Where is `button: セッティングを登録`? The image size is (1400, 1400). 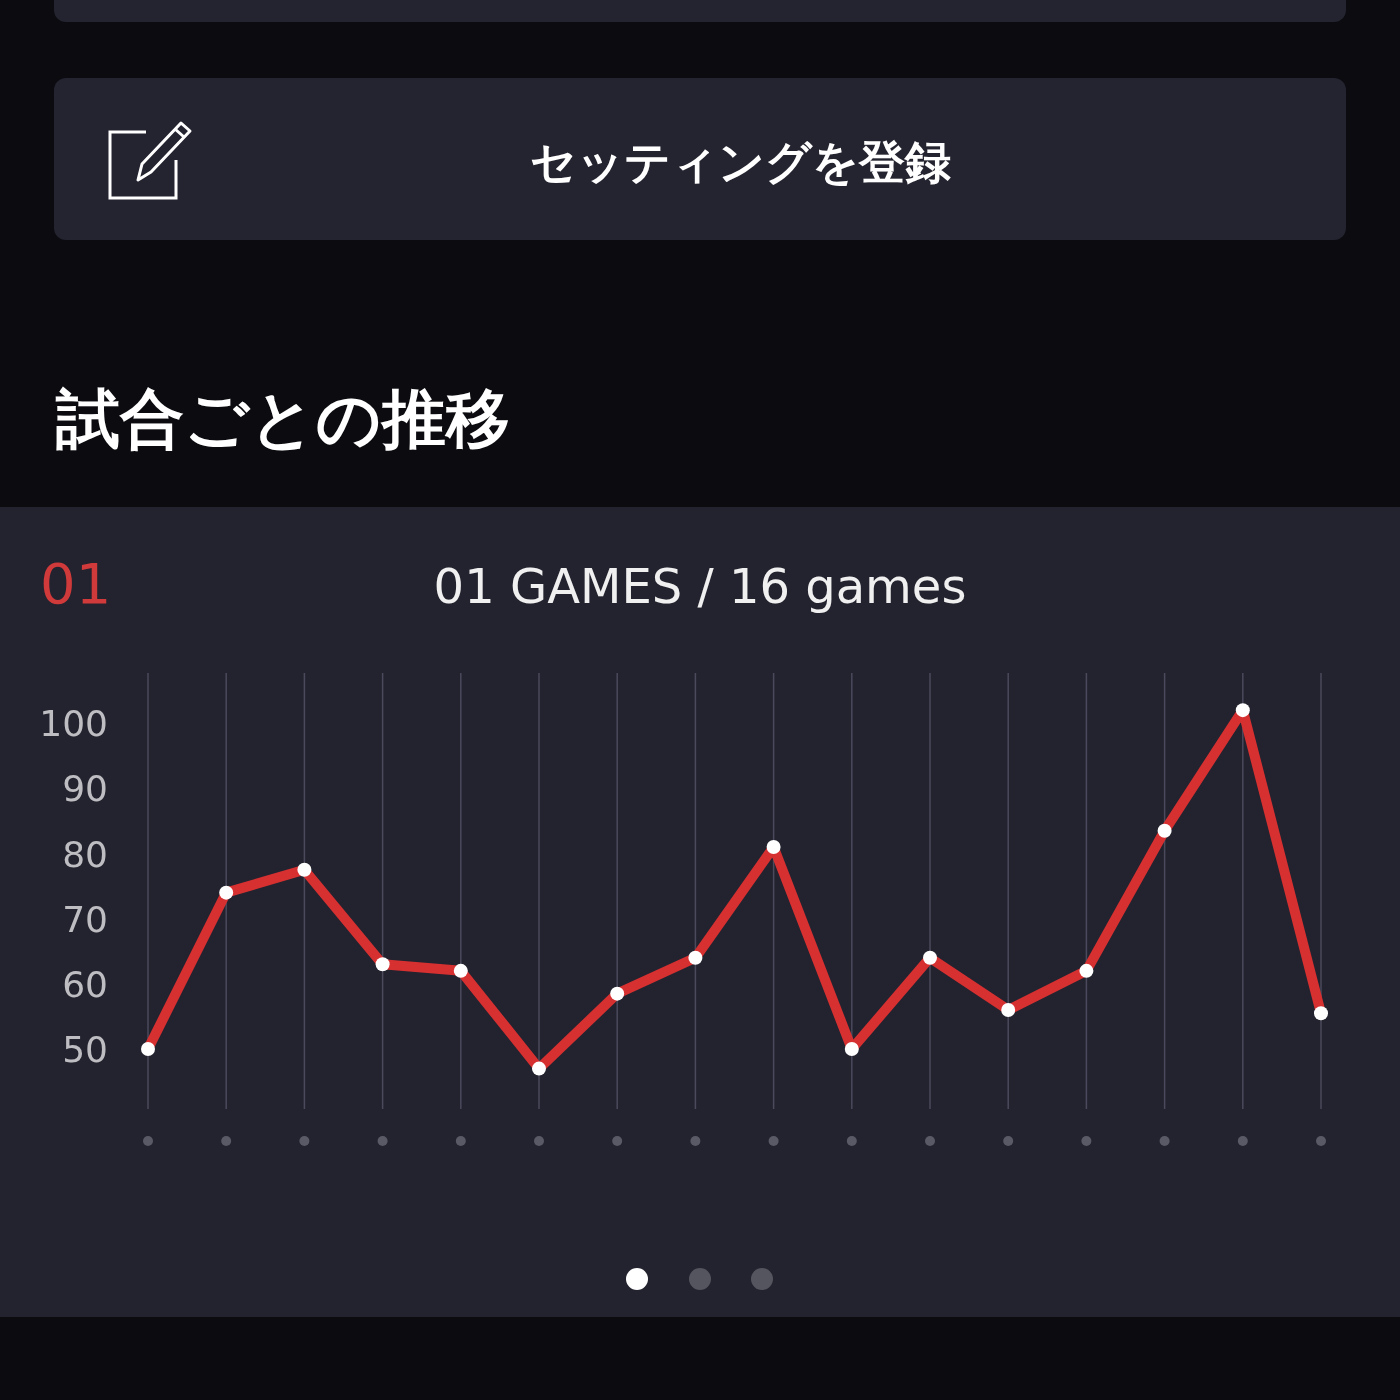
button: セッティングを登録 is located at coordinates (700, 159).